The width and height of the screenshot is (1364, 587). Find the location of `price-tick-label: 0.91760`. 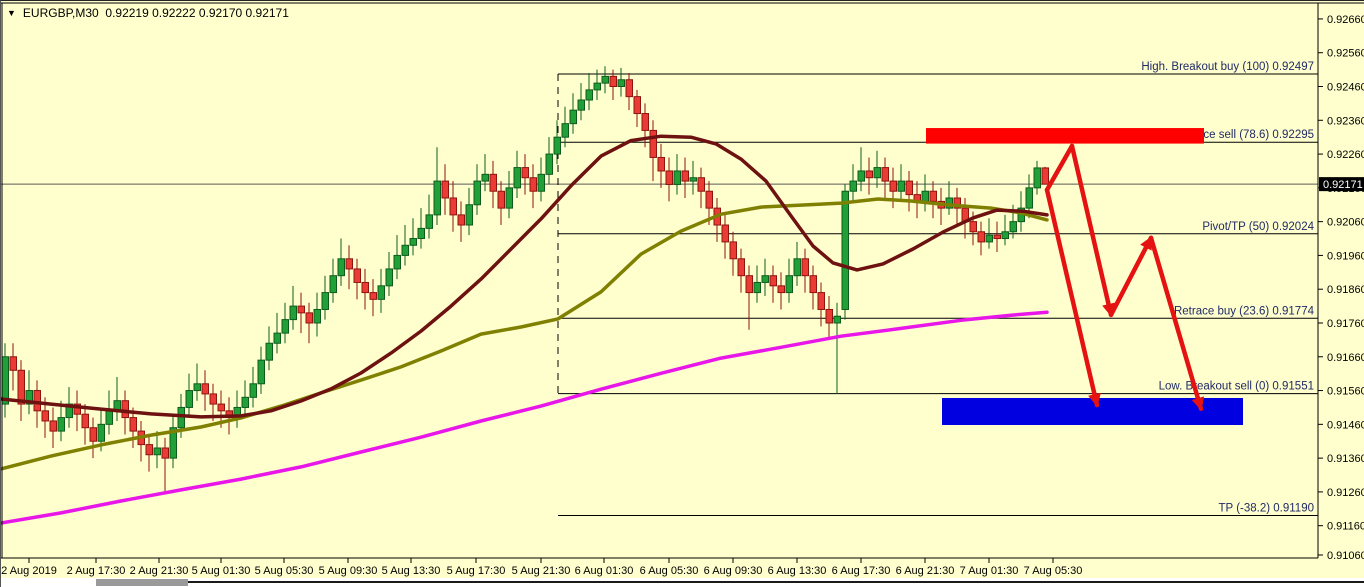

price-tick-label: 0.91760 is located at coordinates (1345, 324).